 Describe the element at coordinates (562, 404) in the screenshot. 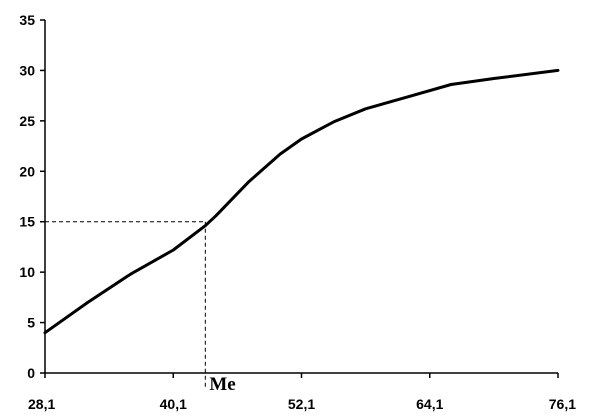

I see `x-tick-label: 76,1` at that location.